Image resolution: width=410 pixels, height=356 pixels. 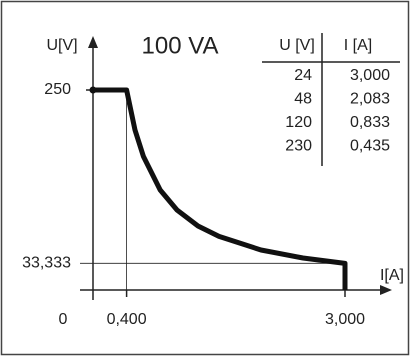 I want to click on x-axis-arrow, so click(x=386, y=290).